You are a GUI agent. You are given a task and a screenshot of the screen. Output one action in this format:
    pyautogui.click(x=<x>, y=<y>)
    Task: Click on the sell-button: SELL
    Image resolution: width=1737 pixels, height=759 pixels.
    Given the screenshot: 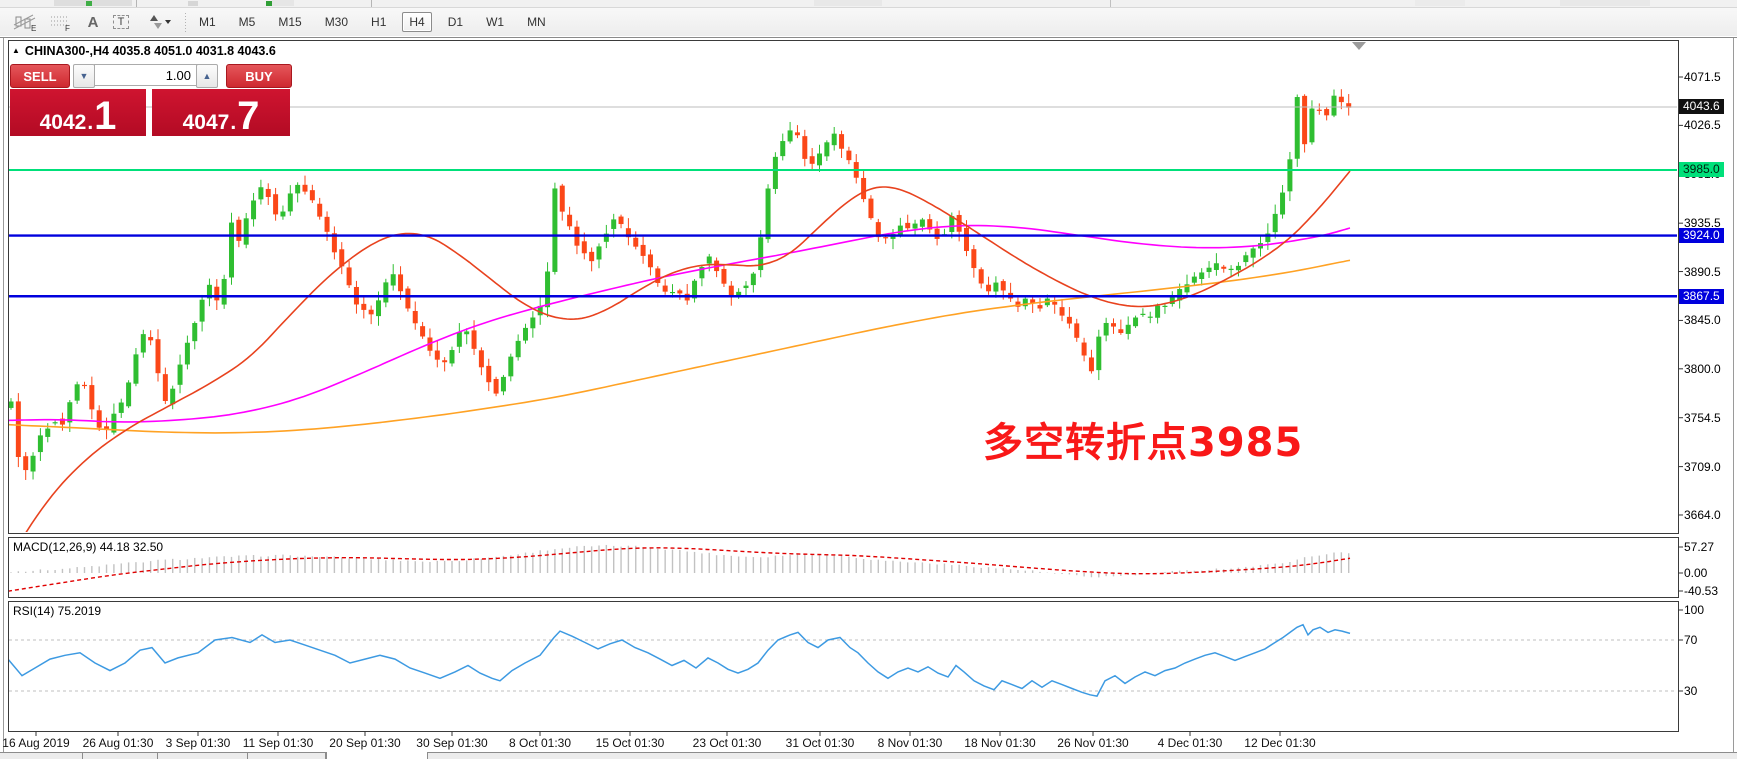 What is the action you would take?
    pyautogui.click(x=40, y=76)
    